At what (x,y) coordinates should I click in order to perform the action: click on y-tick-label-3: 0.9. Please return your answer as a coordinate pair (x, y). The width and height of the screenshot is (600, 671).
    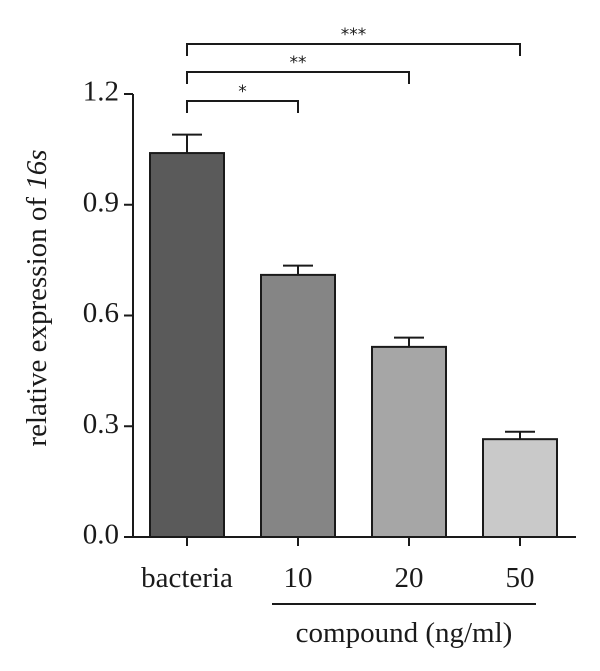
    Looking at the image, I should click on (101, 202).